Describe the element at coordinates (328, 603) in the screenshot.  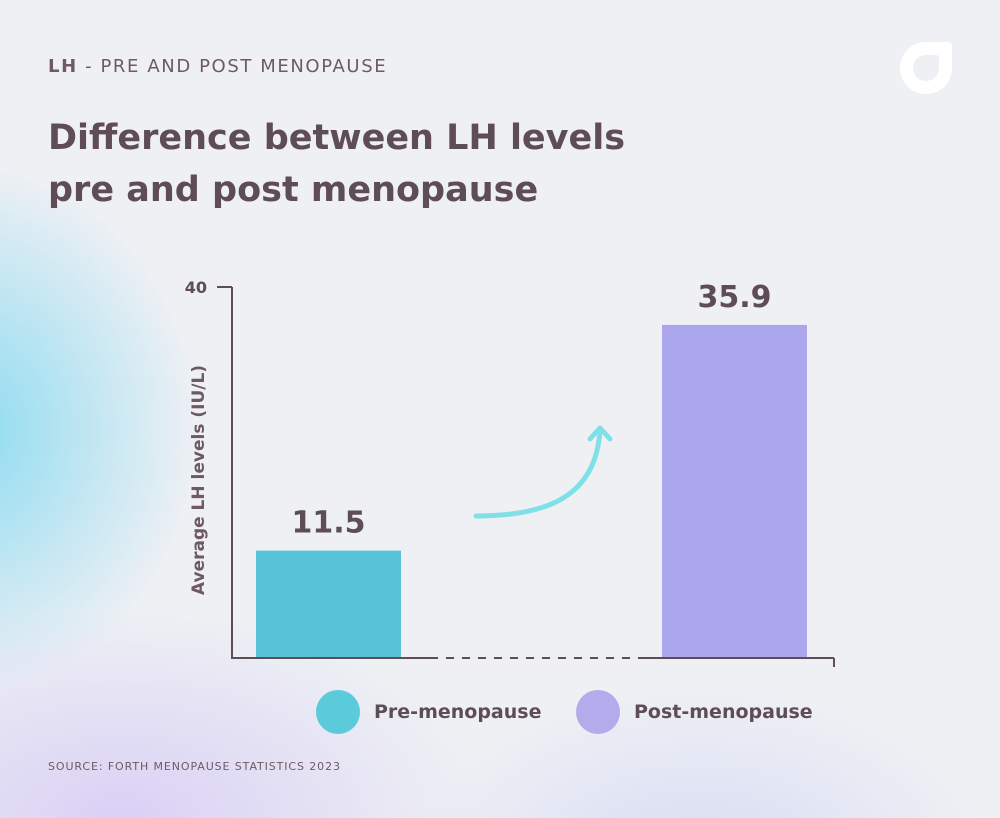
I see `bar-pre-menopause` at that location.